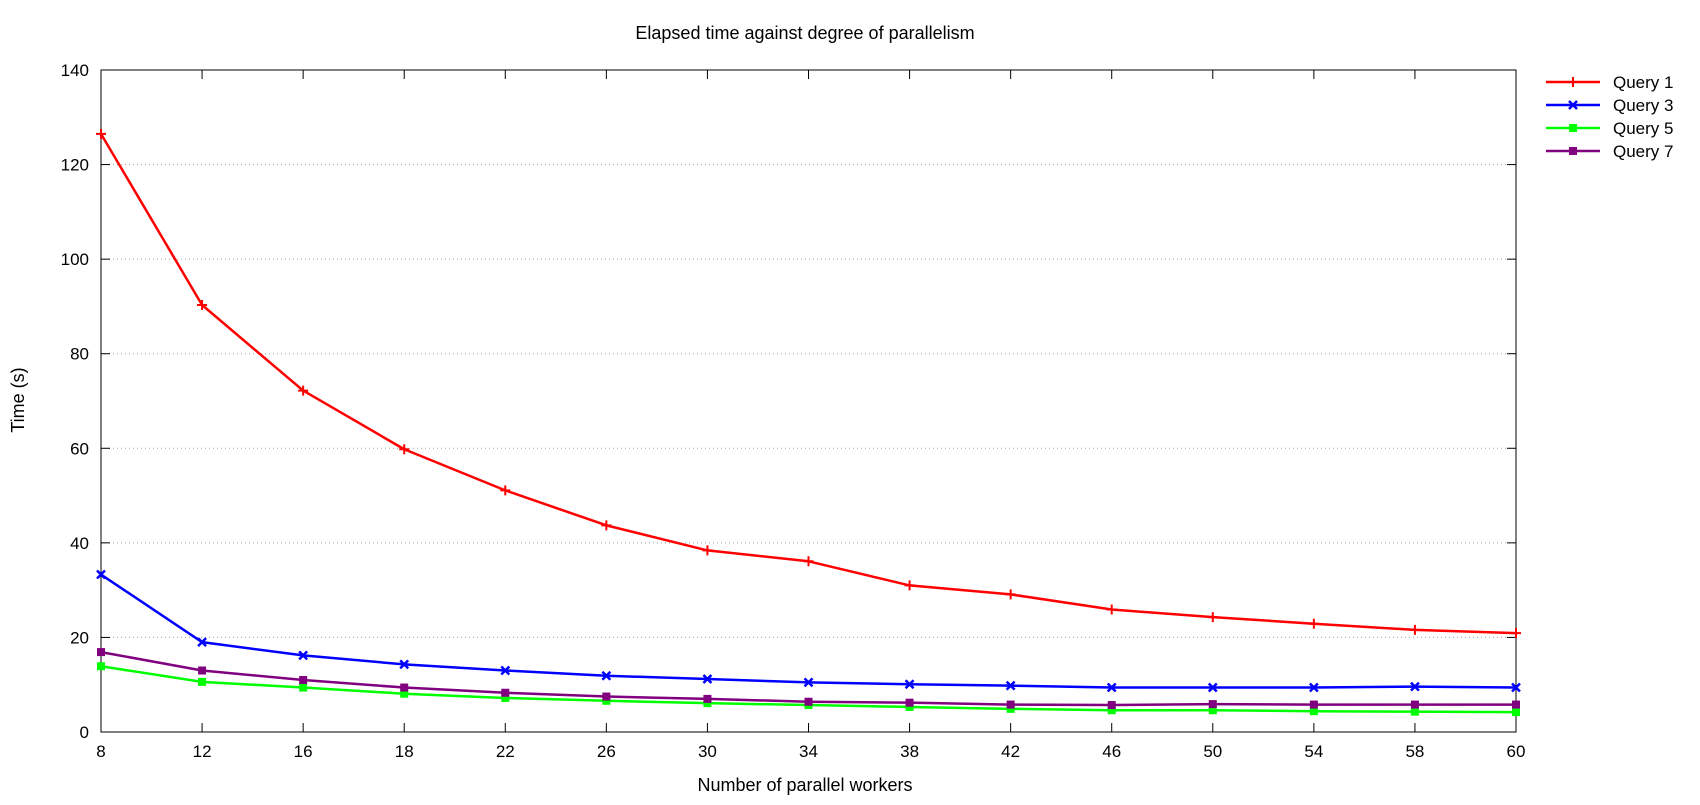 The height and width of the screenshot is (805, 1700). Describe the element at coordinates (100, 751) in the screenshot. I see `x-tick-label: 8` at that location.